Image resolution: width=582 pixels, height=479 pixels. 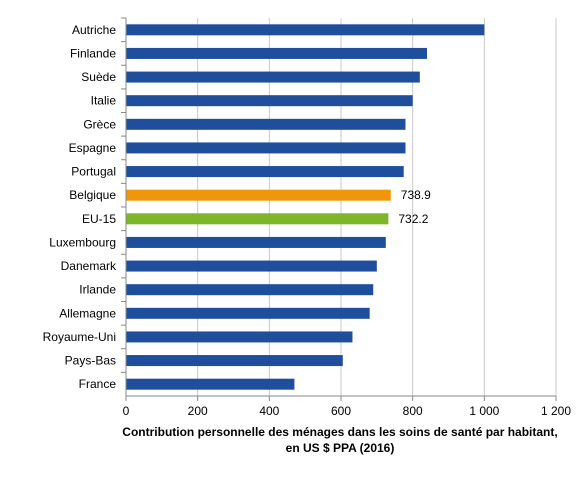 I want to click on category-label: Pays-Bas, so click(x=90, y=361).